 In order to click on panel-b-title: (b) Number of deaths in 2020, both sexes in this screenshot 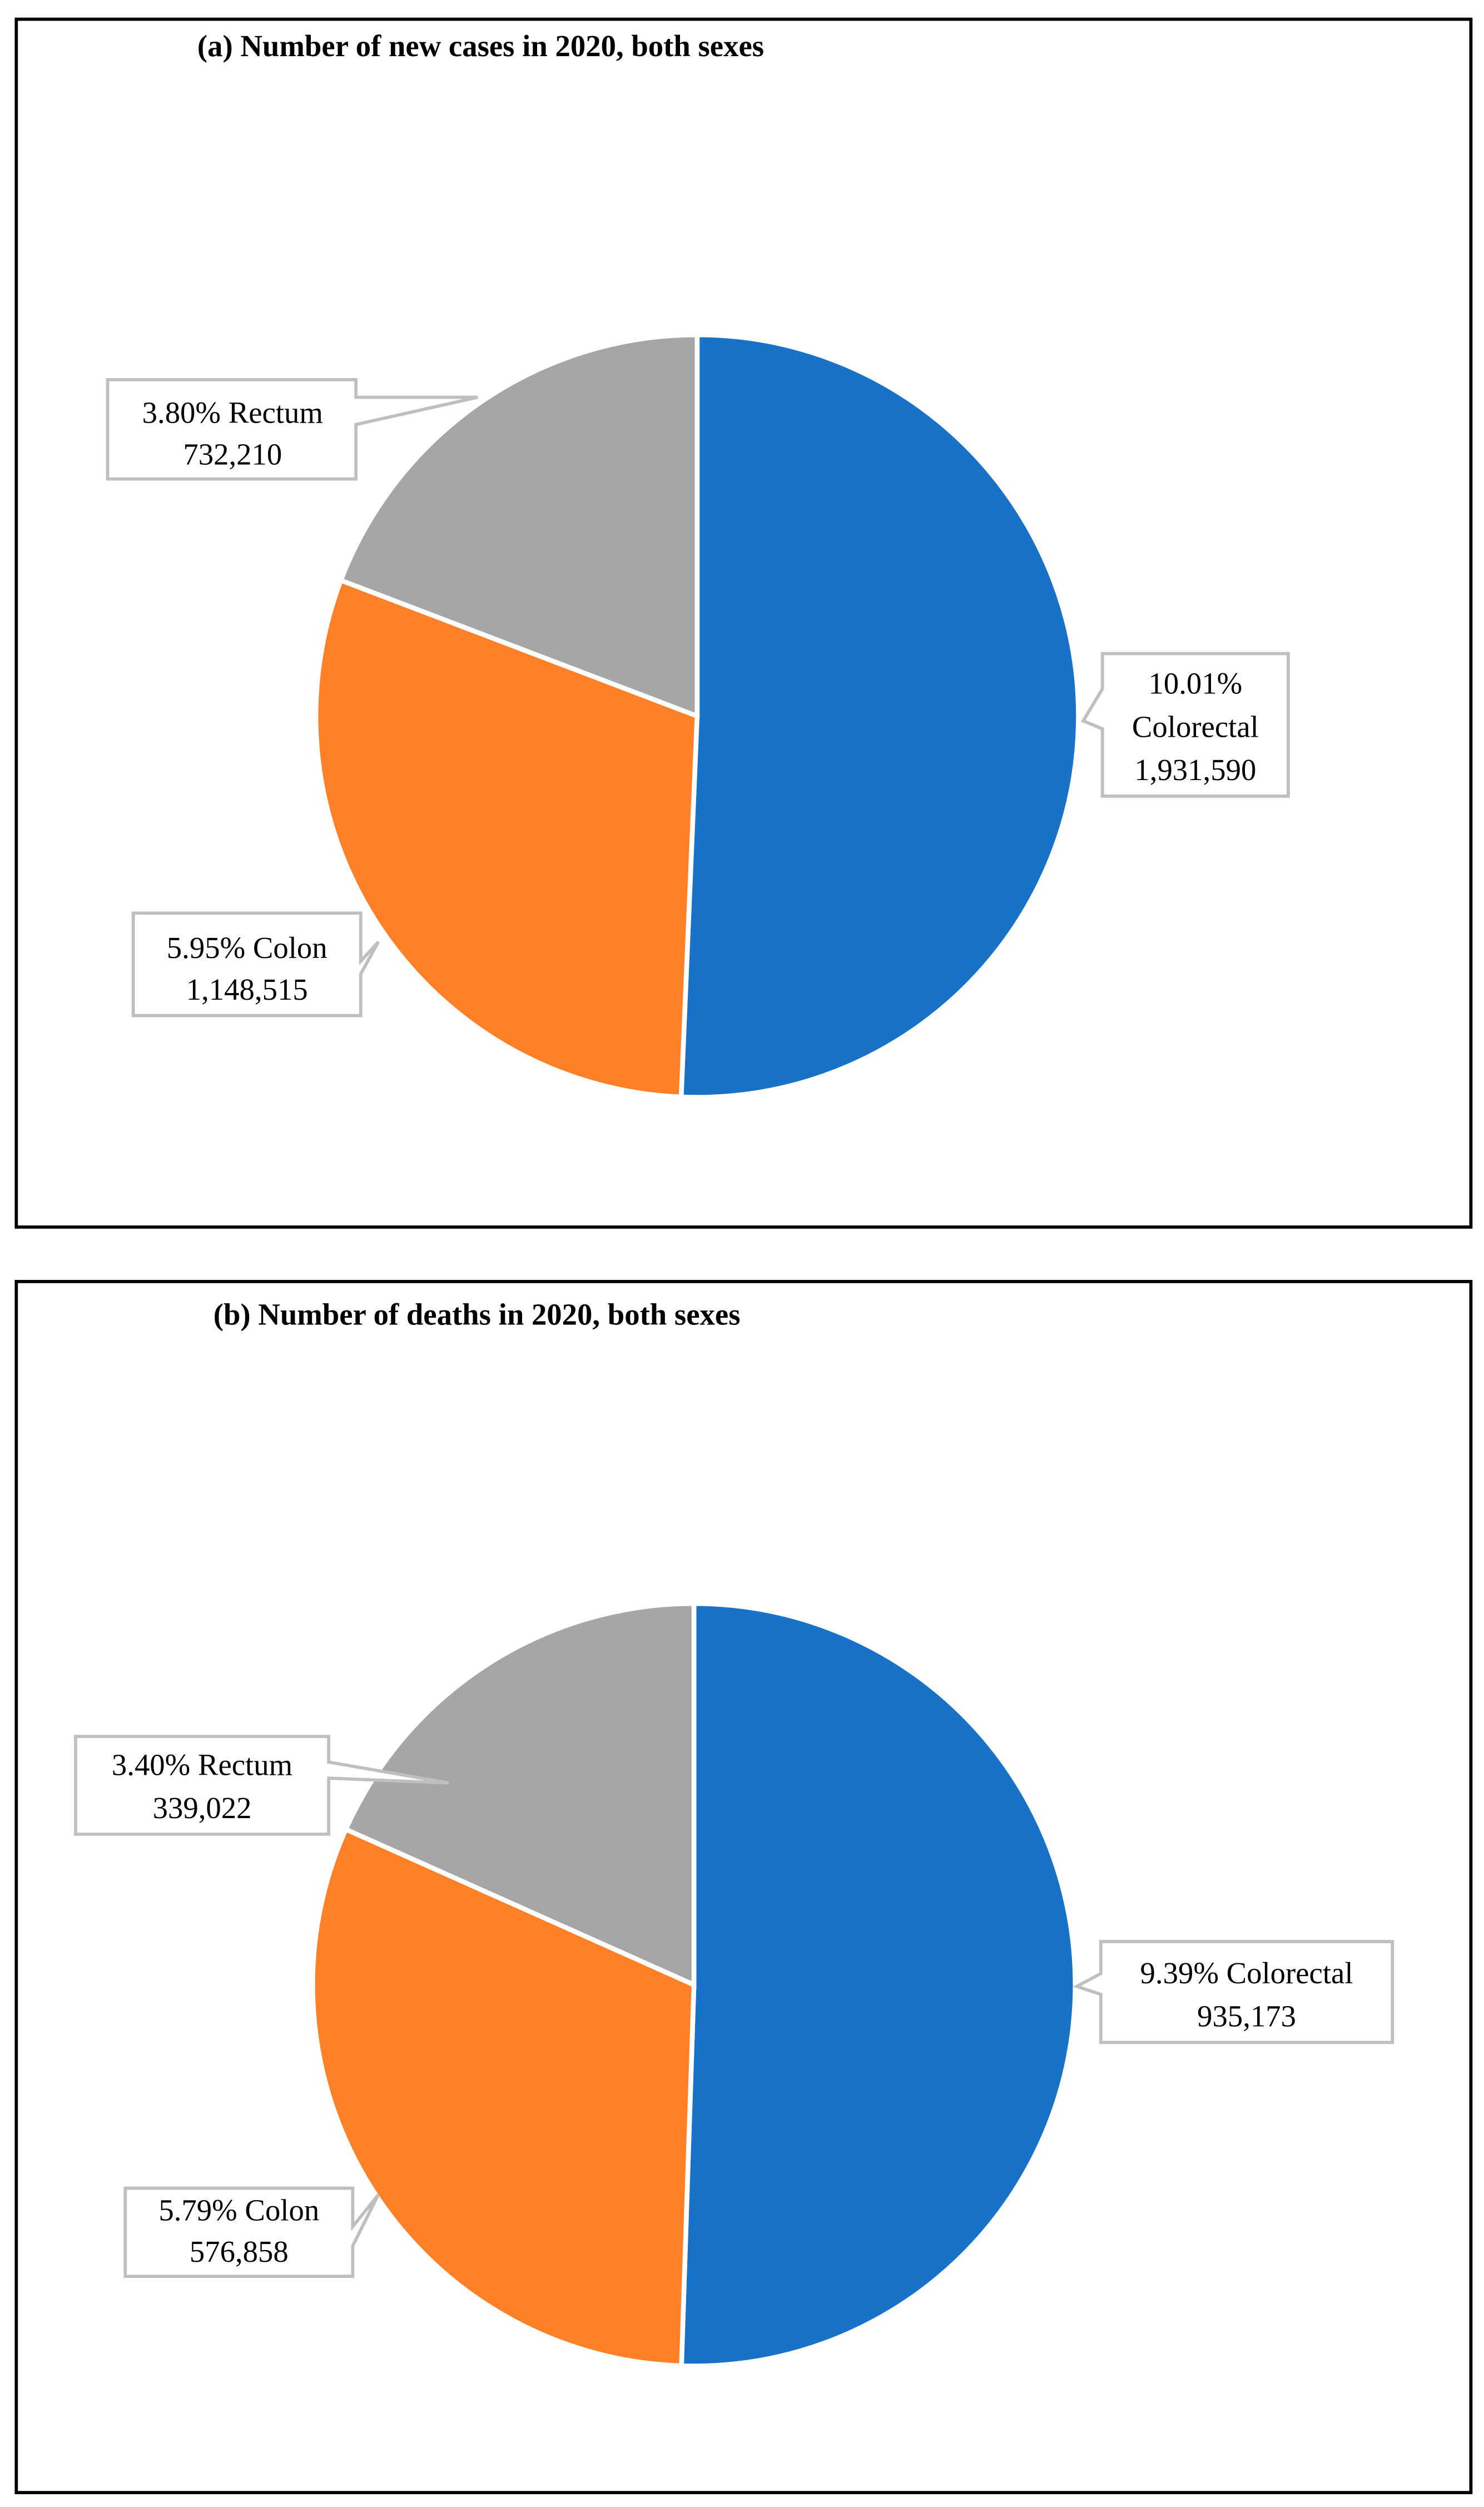, I will do `click(477, 1315)`.